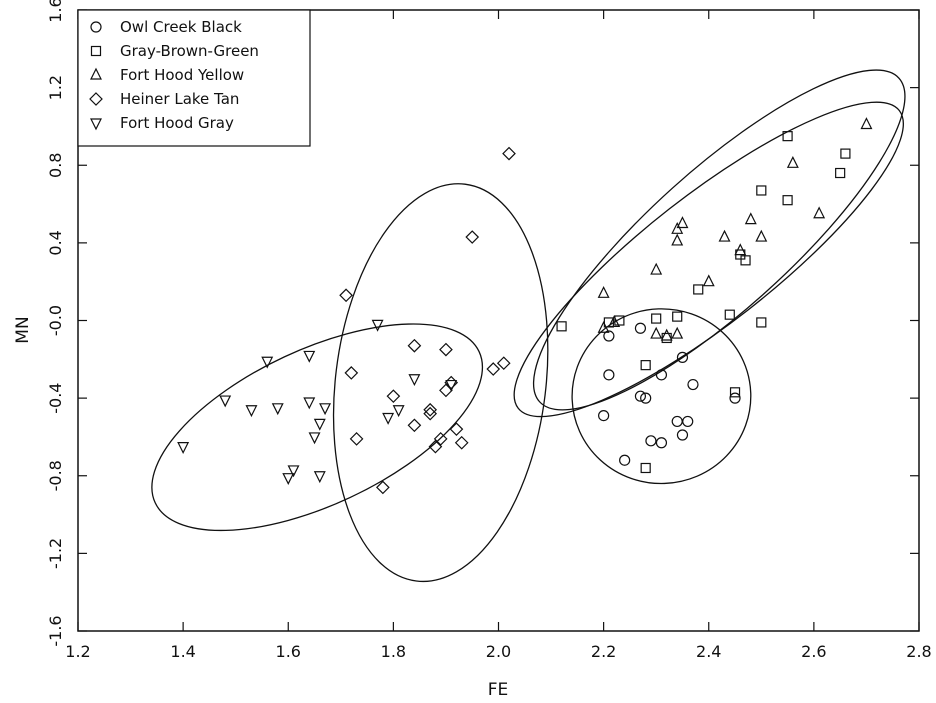 The width and height of the screenshot is (936, 703). Describe the element at coordinates (55, 242) in the screenshot. I see `y-tick-label: 0.4` at that location.